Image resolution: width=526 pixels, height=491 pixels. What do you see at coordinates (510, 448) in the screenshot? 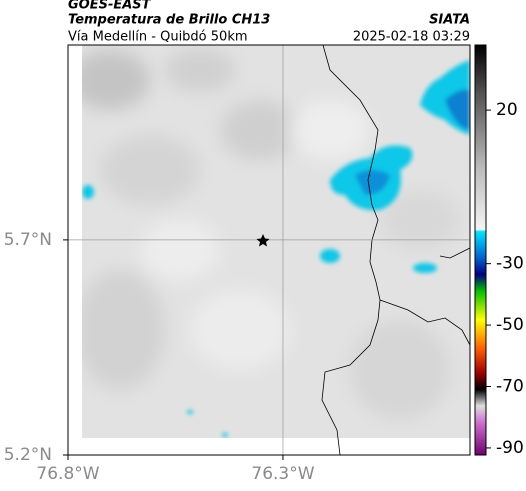
I see `colorbar-tick-label: -90` at bounding box center [510, 448].